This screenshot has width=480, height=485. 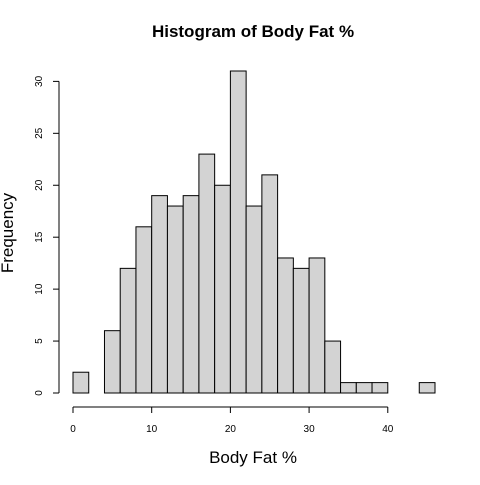 What do you see at coordinates (232, 421) in the screenshot?
I see `x-axis-ticks: 0 10 20 30 40` at bounding box center [232, 421].